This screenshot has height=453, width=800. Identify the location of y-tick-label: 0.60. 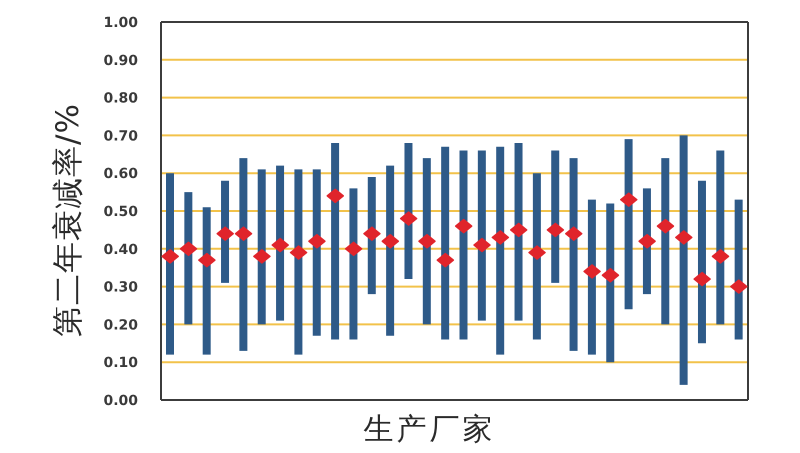
(120, 174).